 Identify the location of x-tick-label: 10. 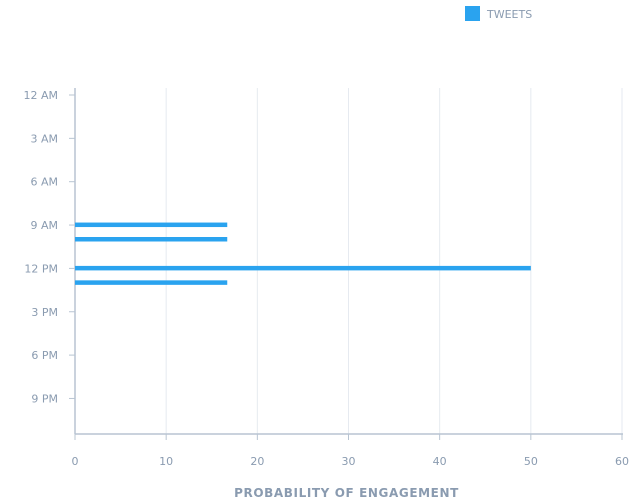
(166, 461).